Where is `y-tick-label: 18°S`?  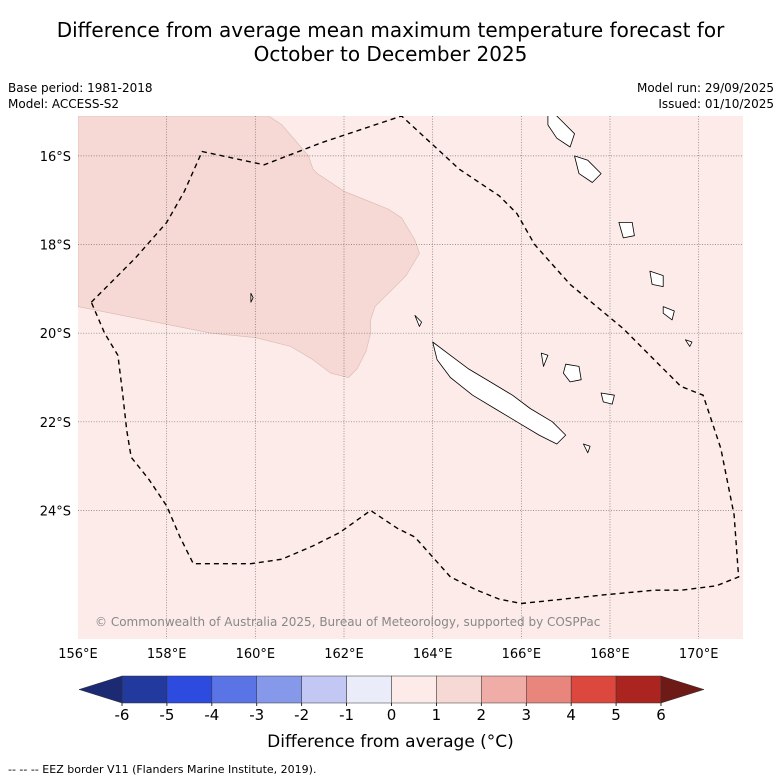
y-tick-label: 18°S is located at coordinates (55, 246).